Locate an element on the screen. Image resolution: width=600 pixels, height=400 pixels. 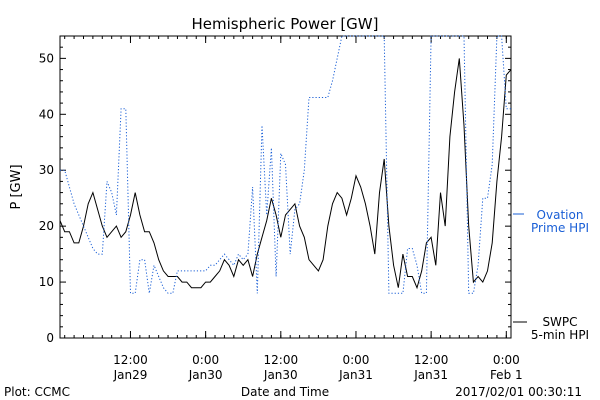
y-axis-label: P [GW] is located at coordinates (16, 186).